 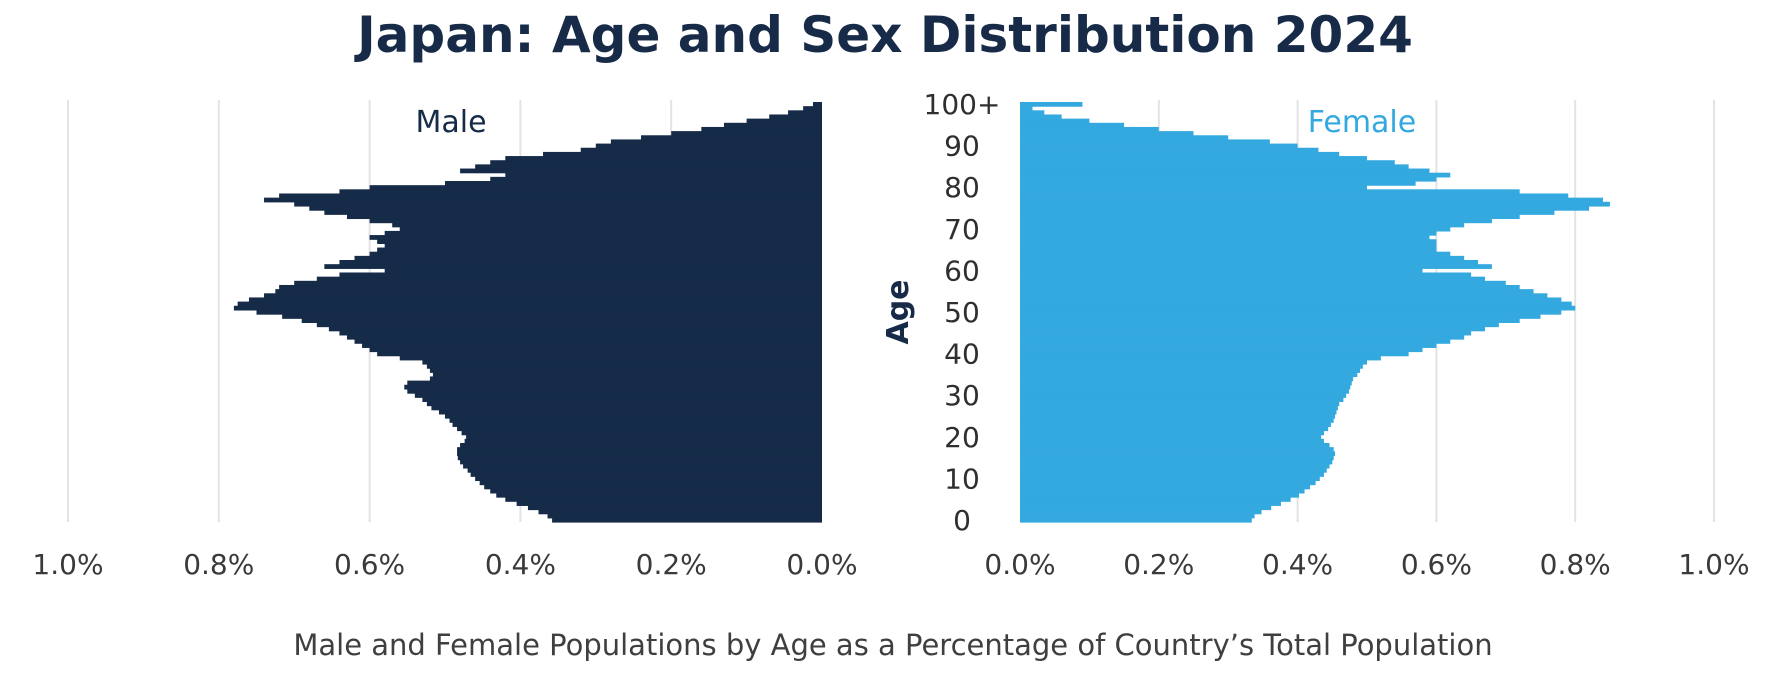 What do you see at coordinates (898, 311) in the screenshot?
I see `y-axis-title: Age` at bounding box center [898, 311].